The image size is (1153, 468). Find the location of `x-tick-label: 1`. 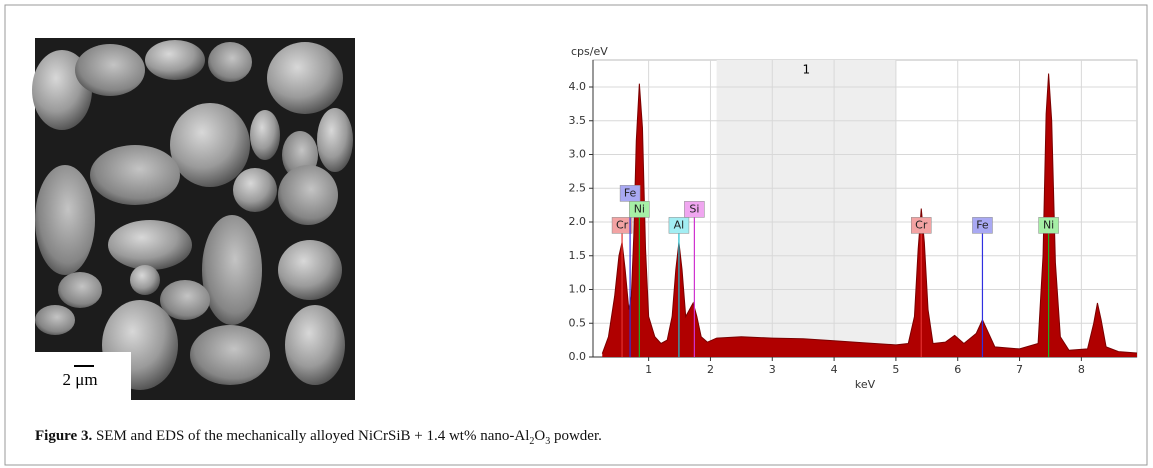

x-tick-label: 1 is located at coordinates (648, 369).